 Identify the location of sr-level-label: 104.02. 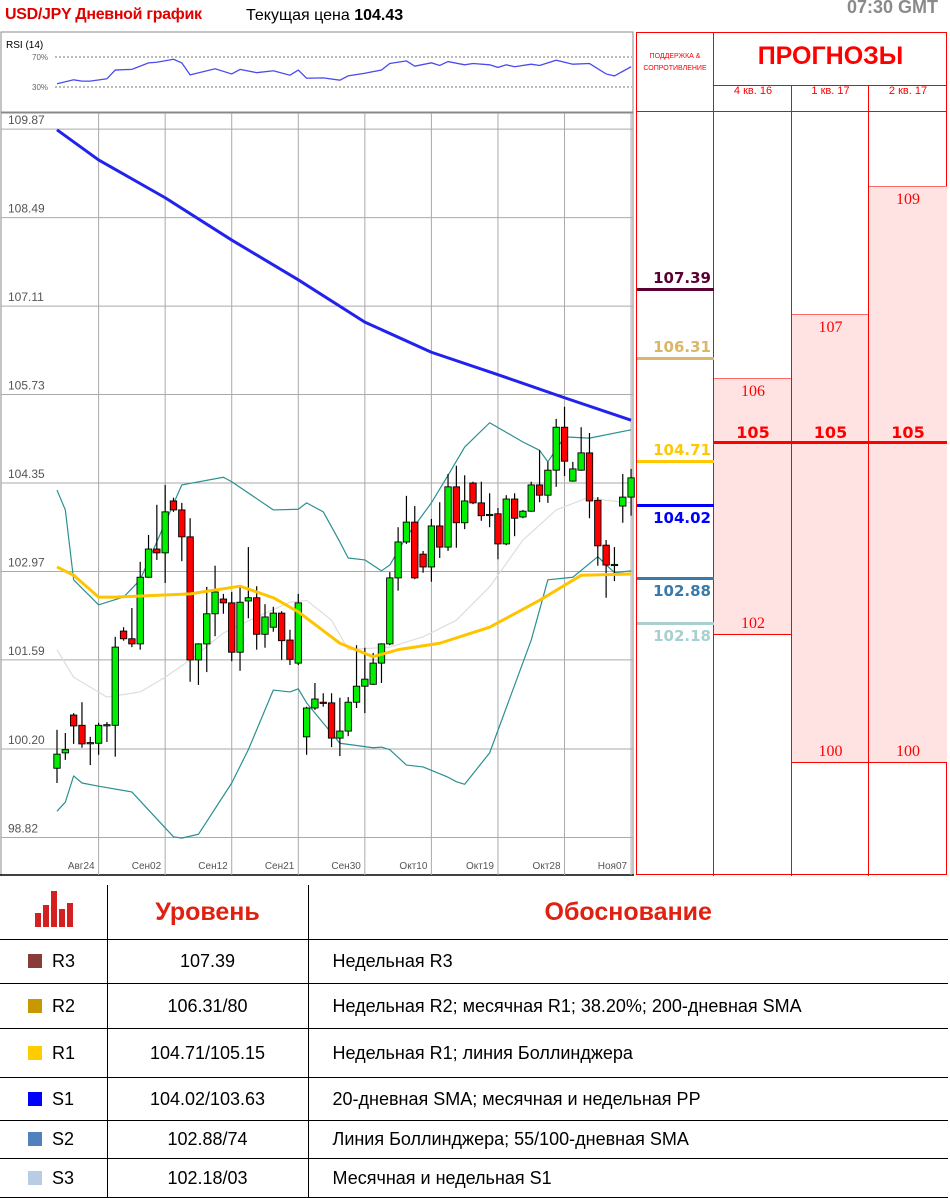
(682, 518).